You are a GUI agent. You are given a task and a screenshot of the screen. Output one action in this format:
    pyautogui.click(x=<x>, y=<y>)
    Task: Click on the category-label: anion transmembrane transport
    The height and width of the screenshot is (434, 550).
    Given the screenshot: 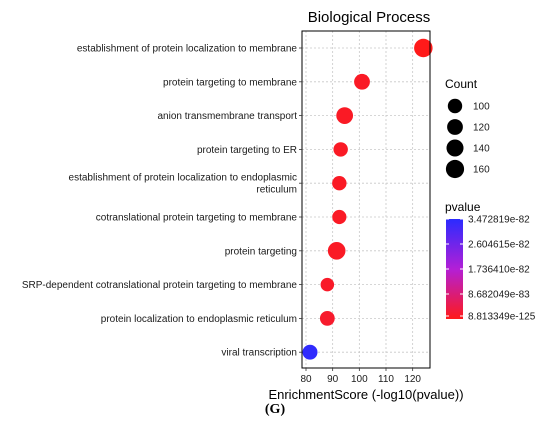 What is the action you would take?
    pyautogui.click(x=227, y=116)
    